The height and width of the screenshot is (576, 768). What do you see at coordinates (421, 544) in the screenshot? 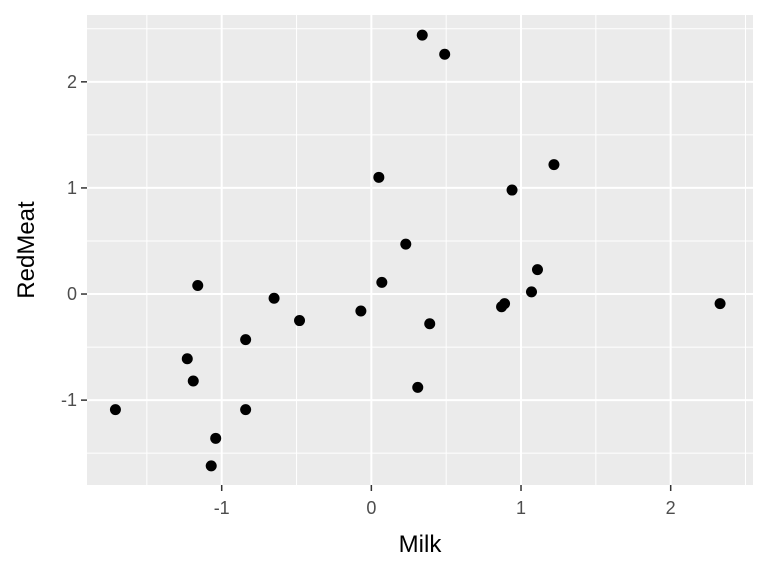
I see `x-axis-title: Milk` at bounding box center [421, 544].